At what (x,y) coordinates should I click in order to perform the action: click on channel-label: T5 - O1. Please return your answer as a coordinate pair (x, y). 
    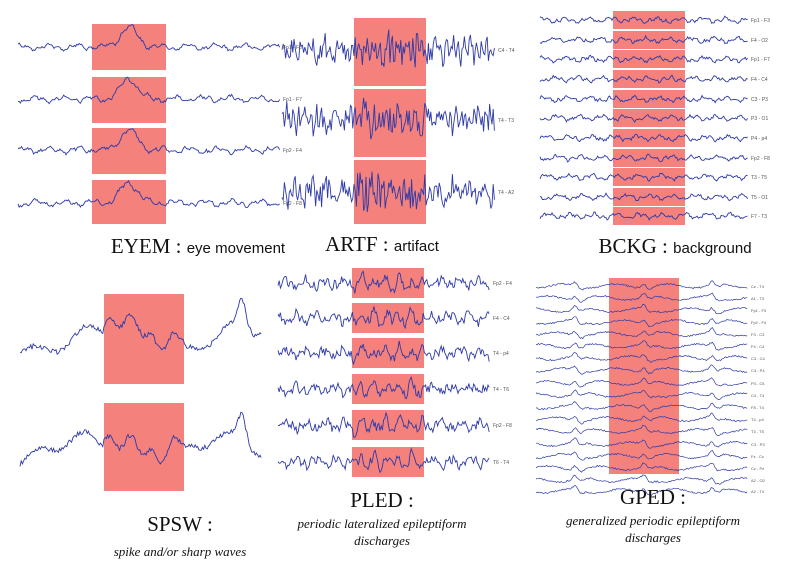
    Looking at the image, I should click on (759, 198).